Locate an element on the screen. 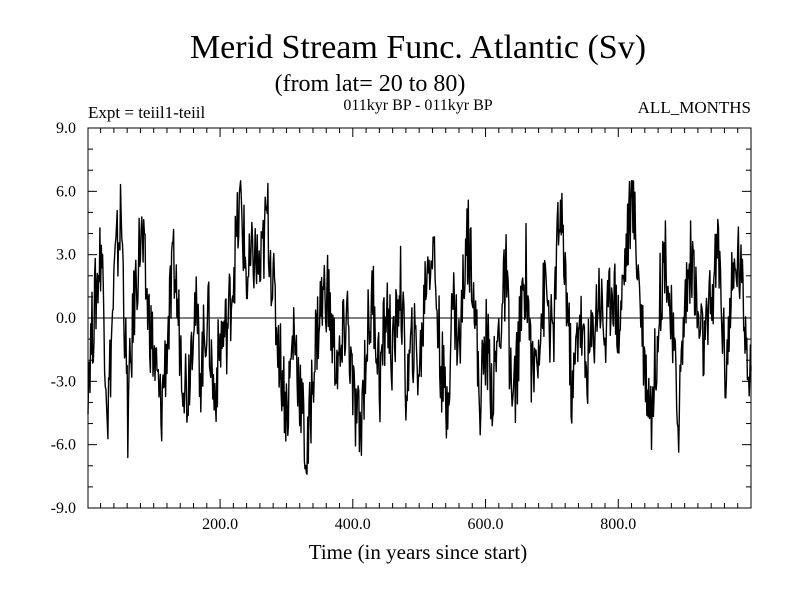 This screenshot has height=600, width=800. y-tick-label: -6.0 is located at coordinates (63, 445).